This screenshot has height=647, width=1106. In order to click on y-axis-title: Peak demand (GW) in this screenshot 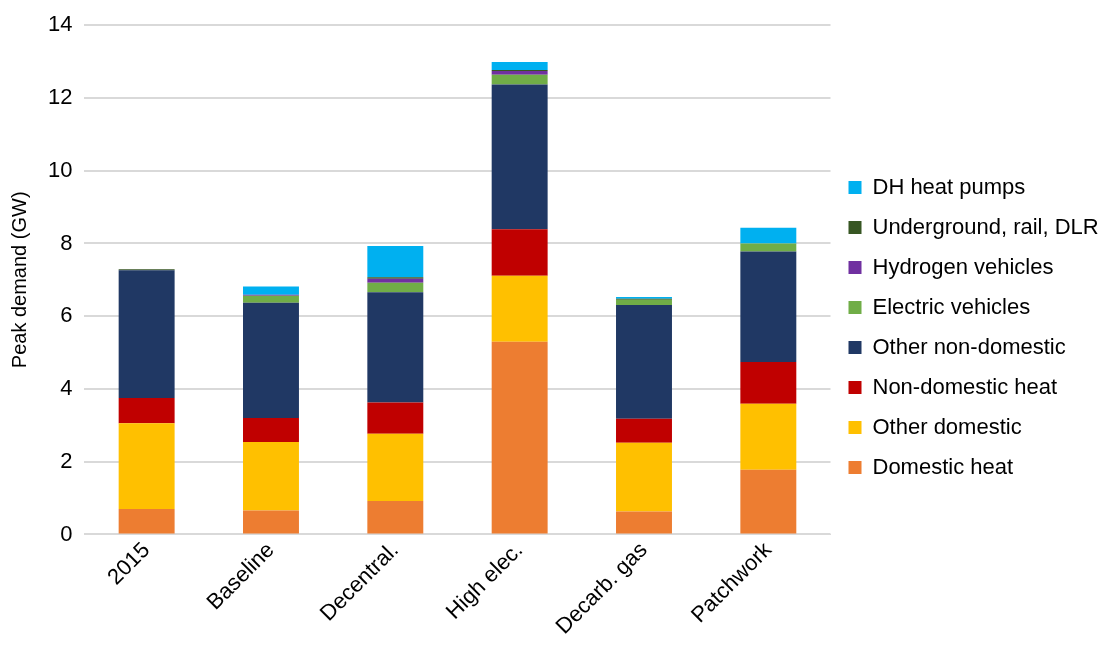, I will do `click(18, 280)`.